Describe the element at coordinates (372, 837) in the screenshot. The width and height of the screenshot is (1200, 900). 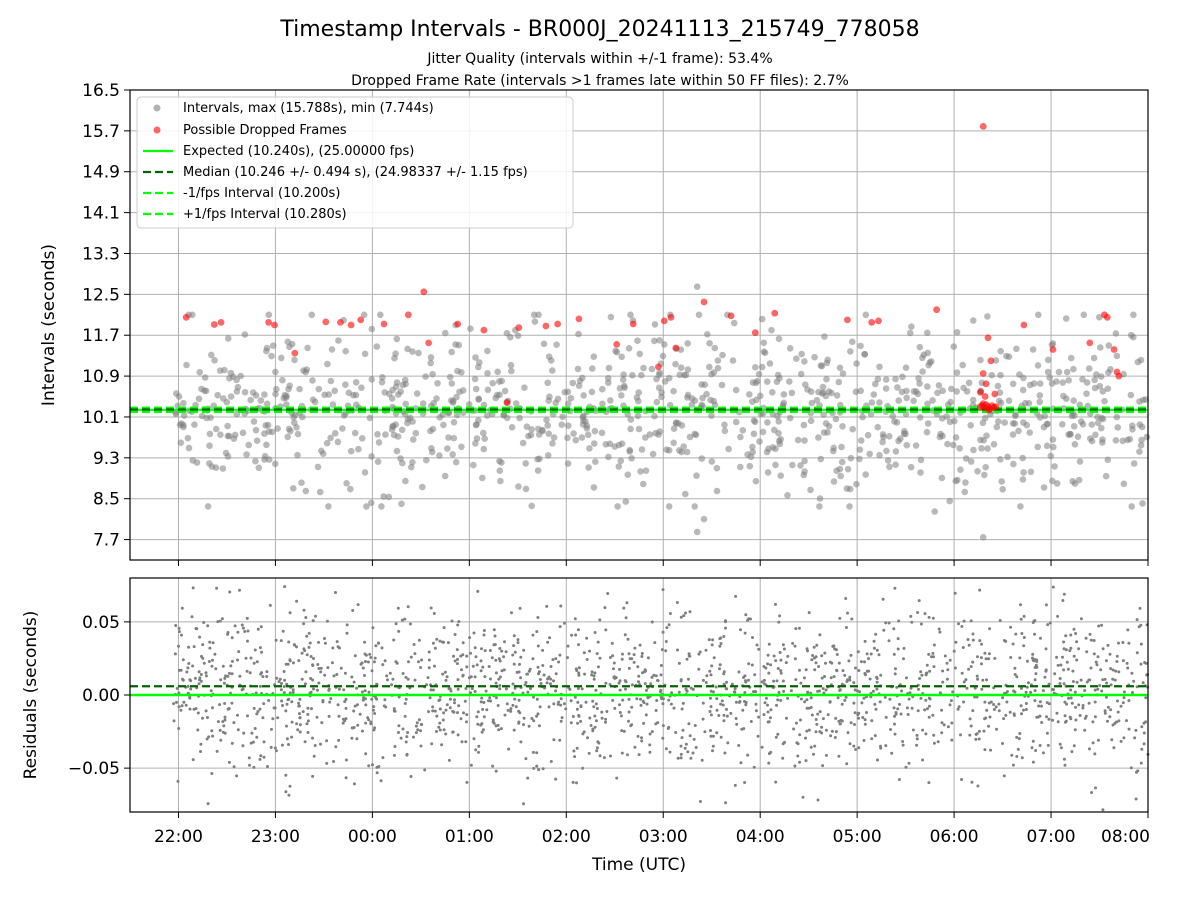
I see `x-tick-label: 00:00` at that location.